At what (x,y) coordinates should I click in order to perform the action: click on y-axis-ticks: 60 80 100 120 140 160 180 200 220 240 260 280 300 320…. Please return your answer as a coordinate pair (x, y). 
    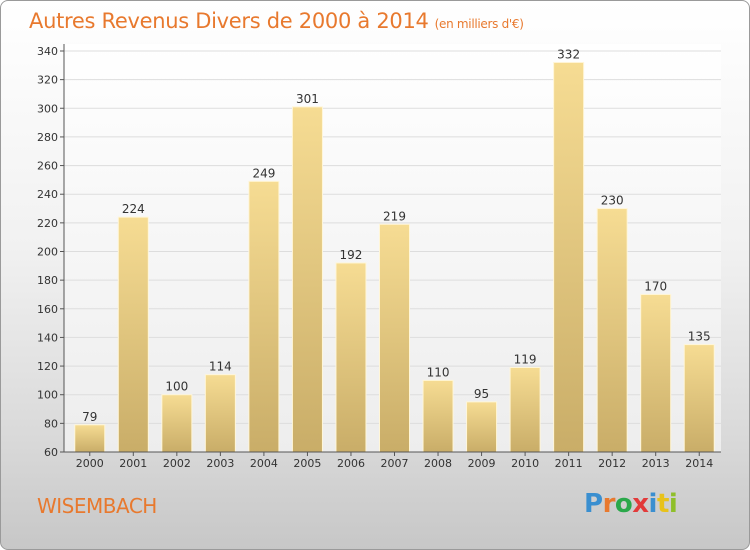
    Looking at the image, I should click on (50, 252).